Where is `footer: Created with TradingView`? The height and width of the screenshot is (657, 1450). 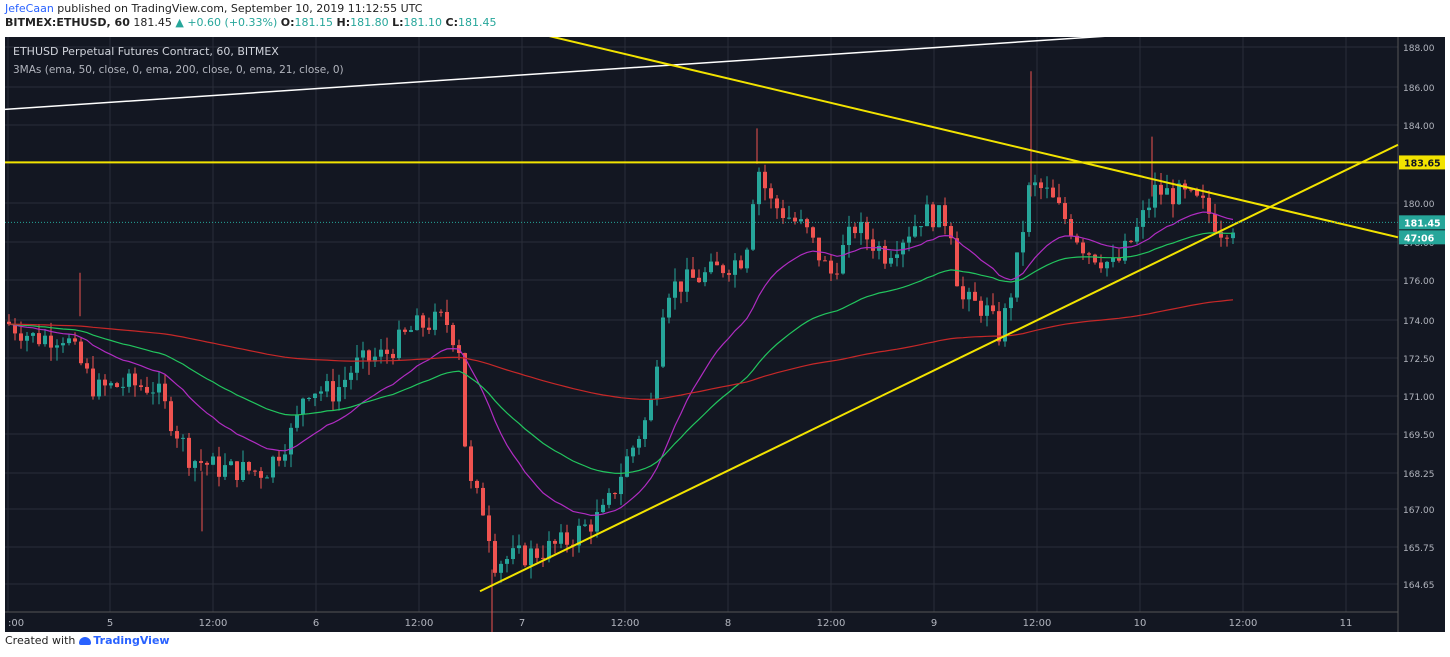
footer: Created with TradingView is located at coordinates (87, 640).